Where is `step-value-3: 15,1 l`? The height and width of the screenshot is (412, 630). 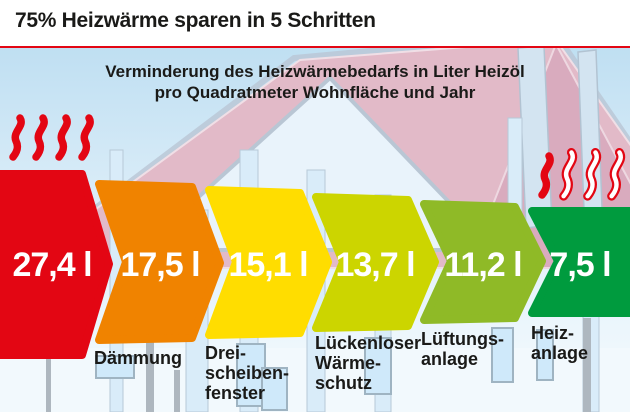
step-value-3: 15,1 l is located at coordinates (268, 265).